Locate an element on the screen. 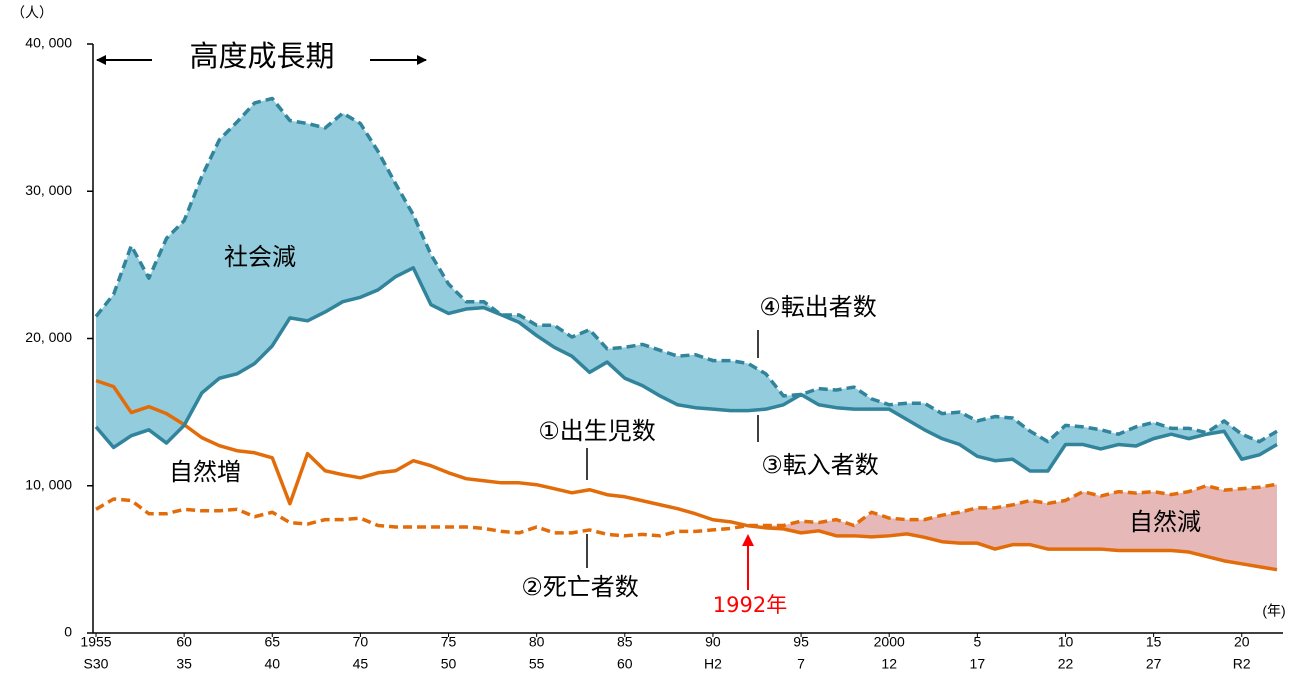 This screenshot has width=1305, height=679. period-label: 高度成長期 is located at coordinates (261, 56).